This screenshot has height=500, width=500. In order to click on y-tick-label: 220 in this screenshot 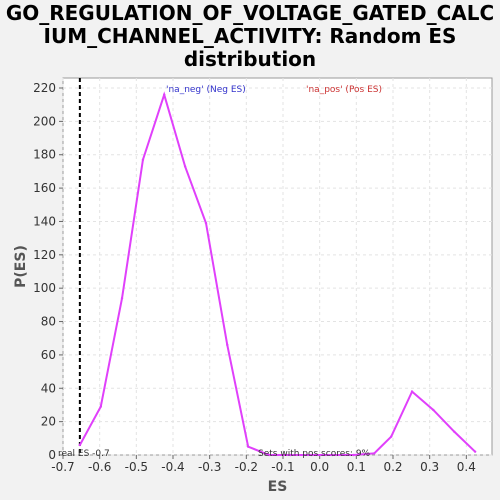, I will do `click(44, 88)`.